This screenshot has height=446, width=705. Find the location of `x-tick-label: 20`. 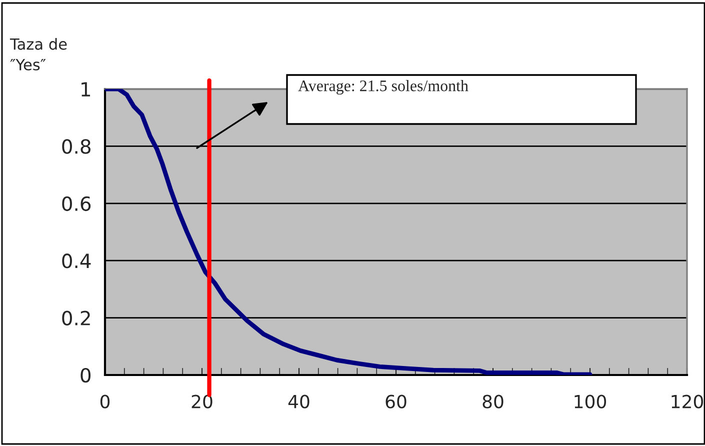

x-tick-label: 20 is located at coordinates (202, 401).